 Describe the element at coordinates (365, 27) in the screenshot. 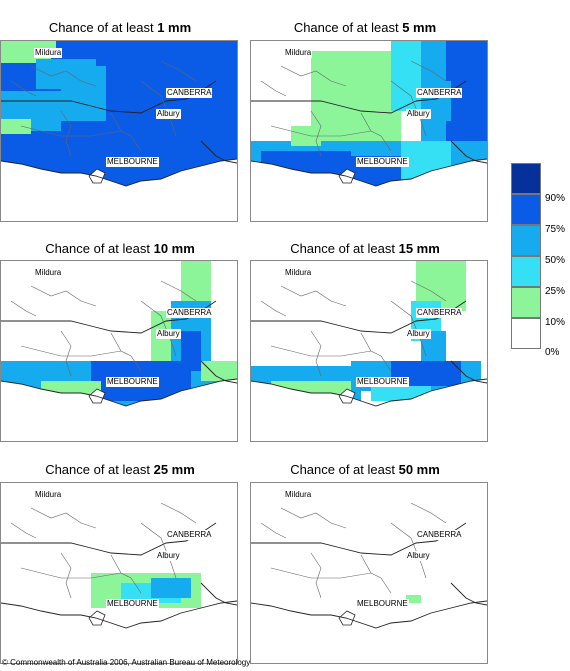

I see `map-title-5mm: Chance of at least 5 mm` at that location.